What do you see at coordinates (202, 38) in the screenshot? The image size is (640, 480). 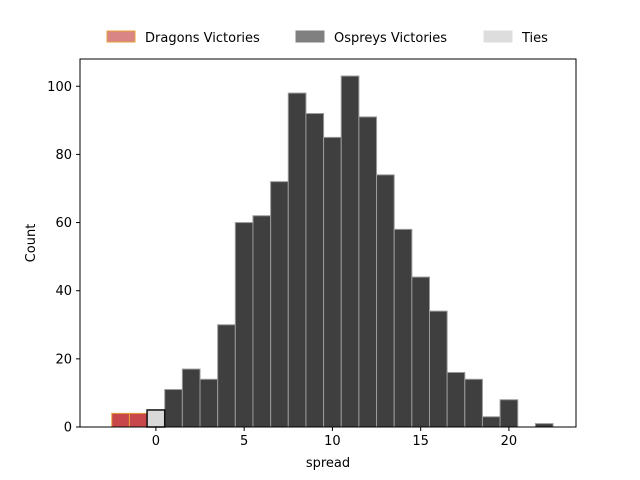 I see `legend-label: Dragons Victories` at bounding box center [202, 38].